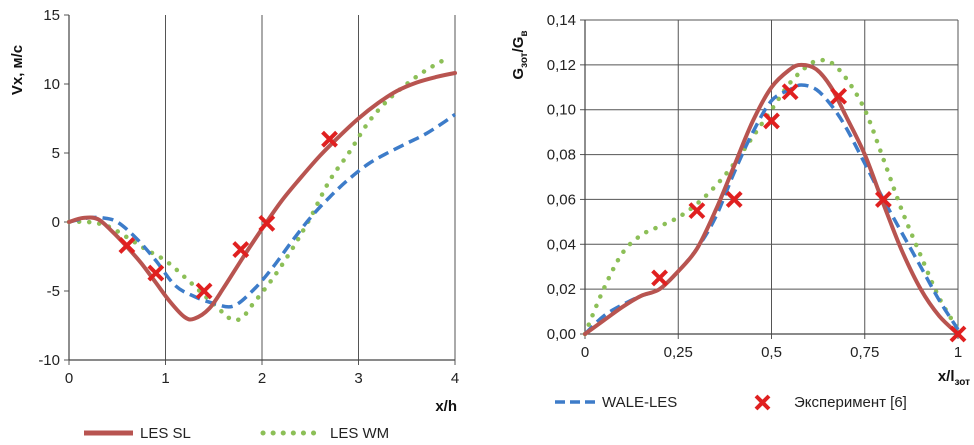  Describe the element at coordinates (51, 84) in the screenshot. I see `y-tick-label: 10` at that location.